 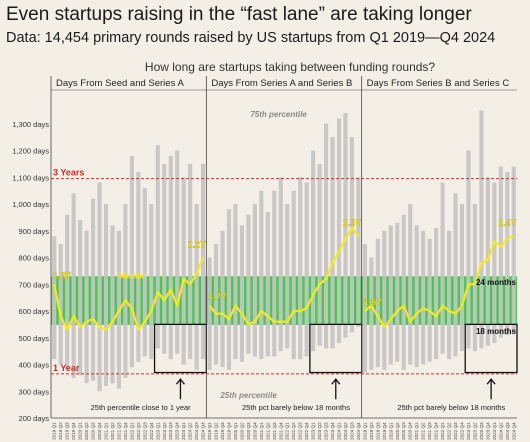 What do you see at coordinates (507, 223) in the screenshot?
I see `median-end-label: 2.4Y` at bounding box center [507, 223].